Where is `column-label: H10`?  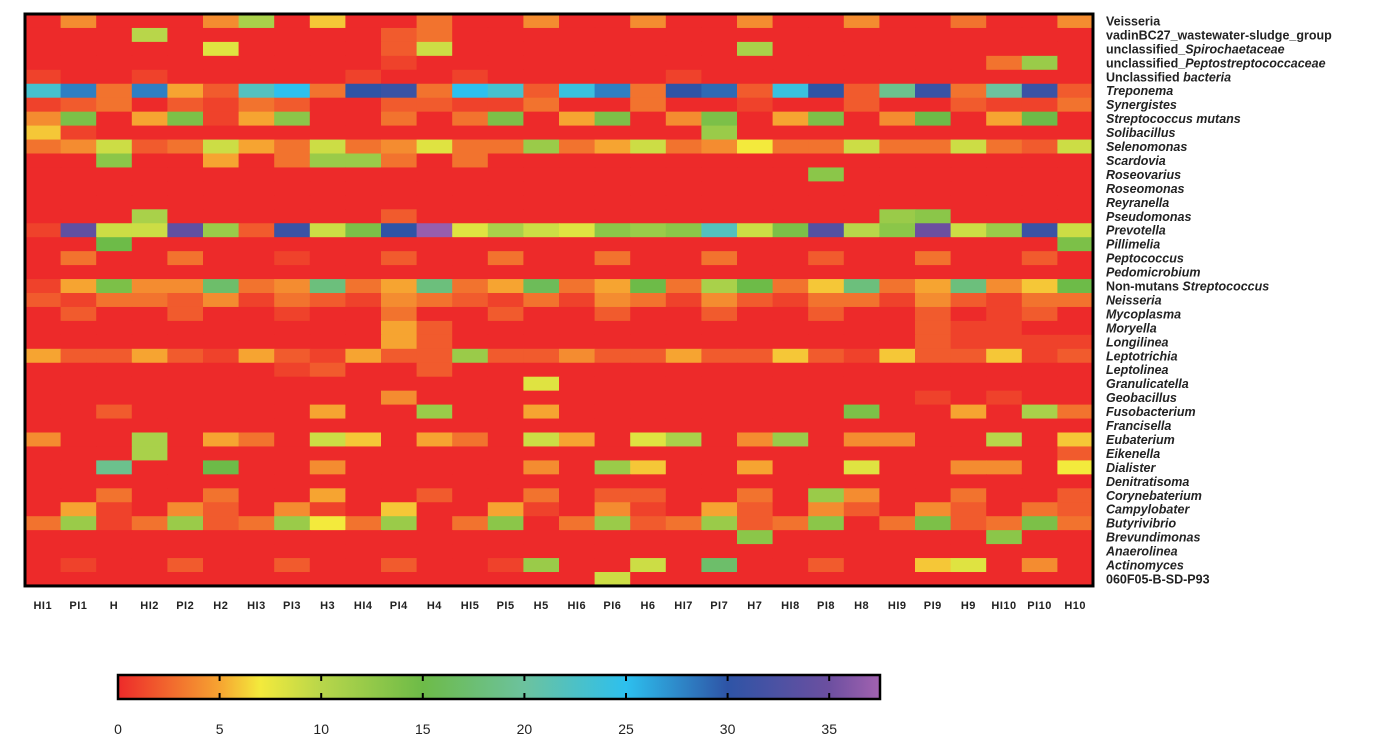 column-label: H10 is located at coordinates (1075, 606).